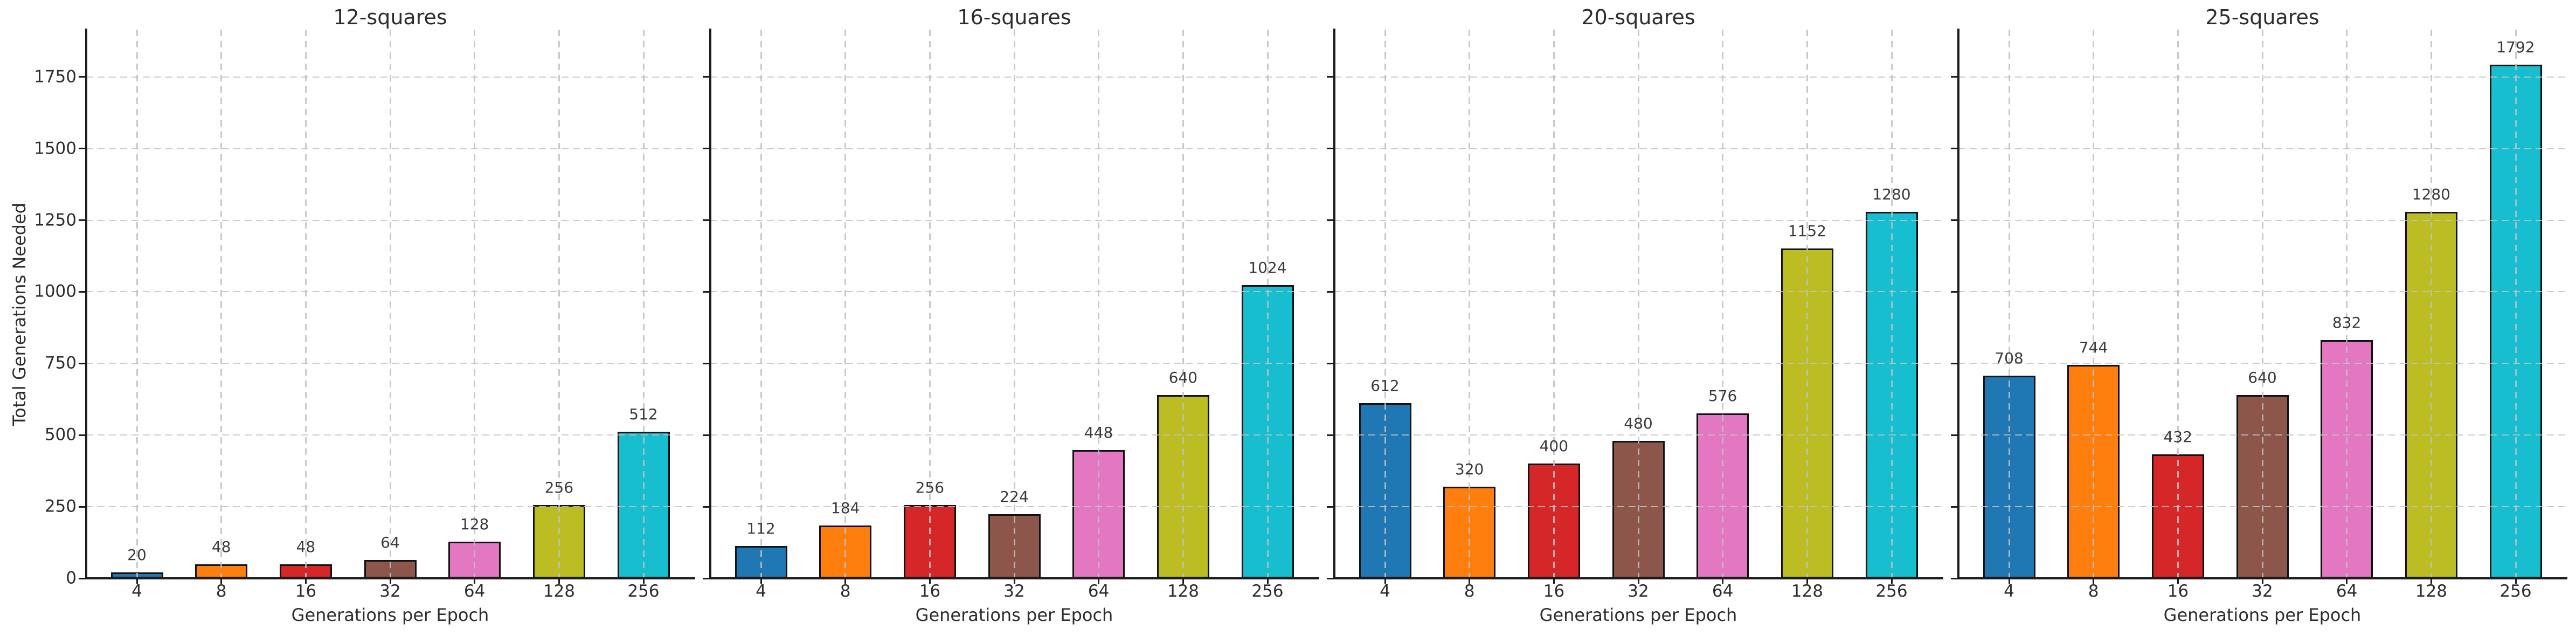 The height and width of the screenshot is (636, 2576). Describe the element at coordinates (845, 508) in the screenshot. I see `bar-value-label: 184` at that location.